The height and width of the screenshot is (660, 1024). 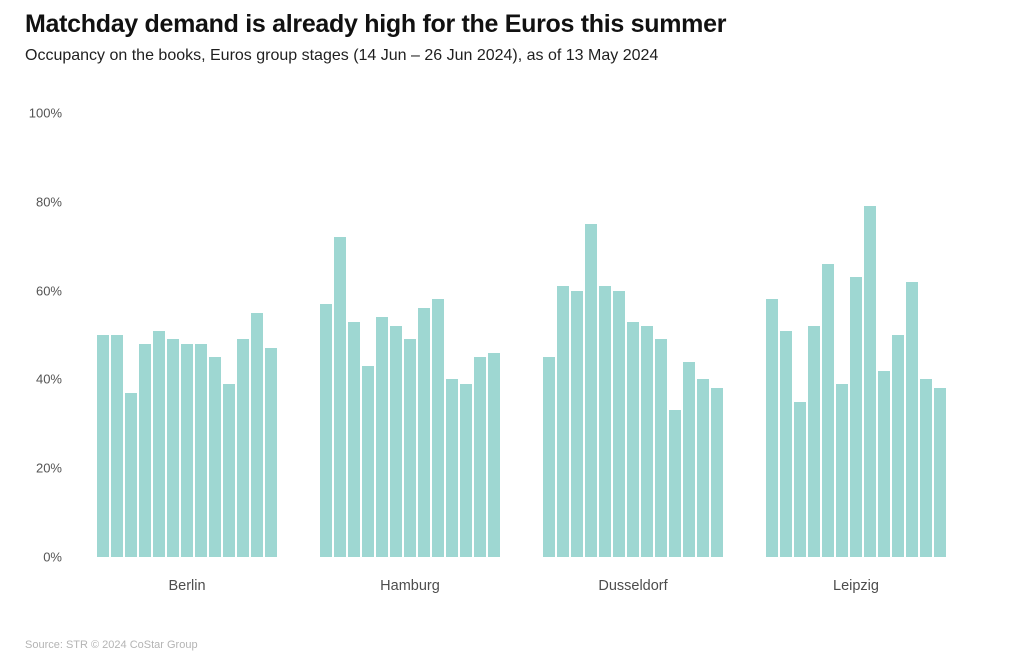 I want to click on source-note: Source: STR © 2024 CoStar Group, so click(x=111, y=645).